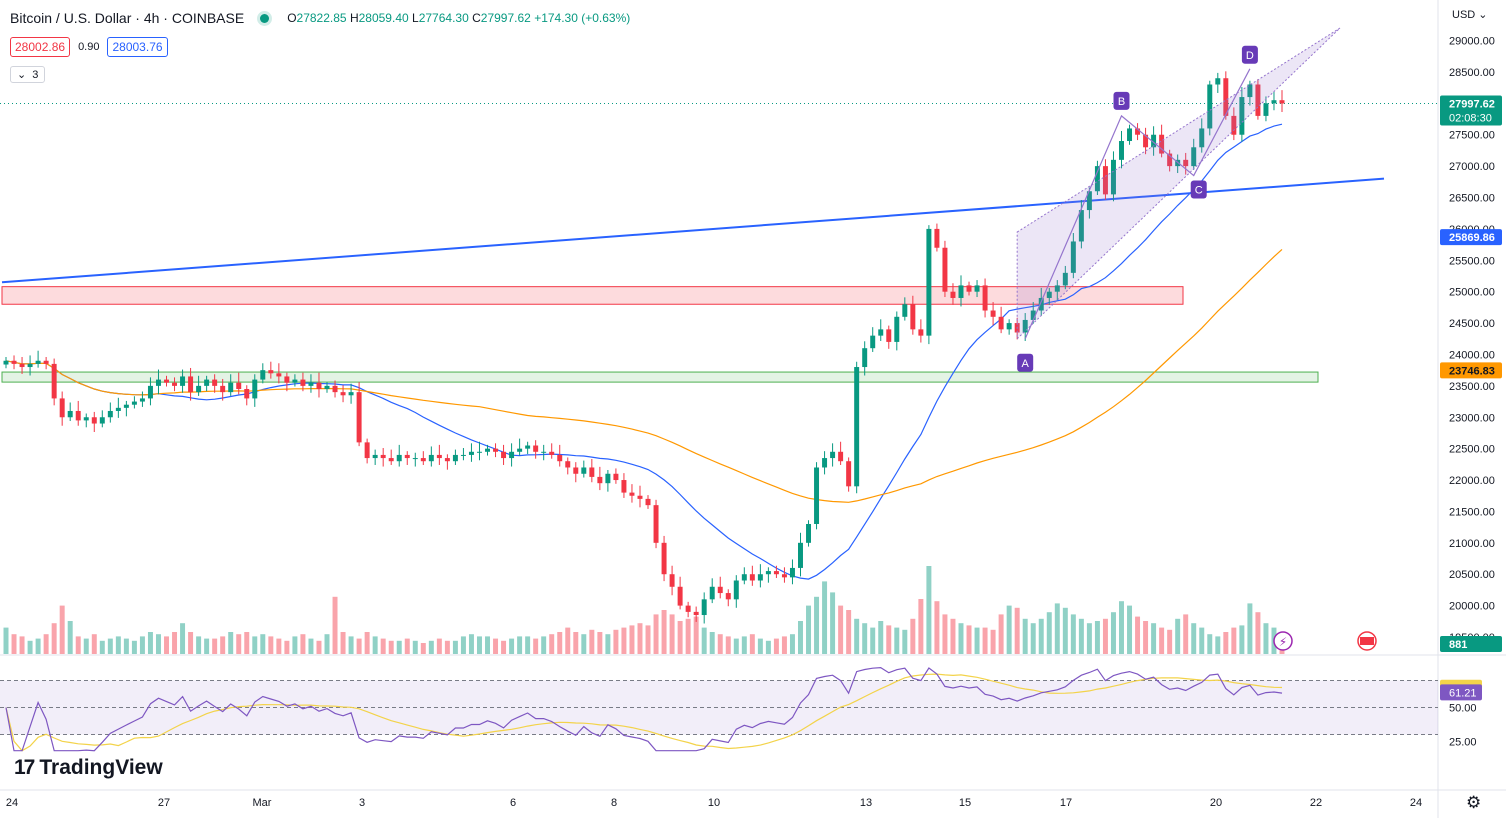 The image size is (1506, 818). Describe the element at coordinates (644, 709) in the screenshot. I see `rsi-line` at that location.